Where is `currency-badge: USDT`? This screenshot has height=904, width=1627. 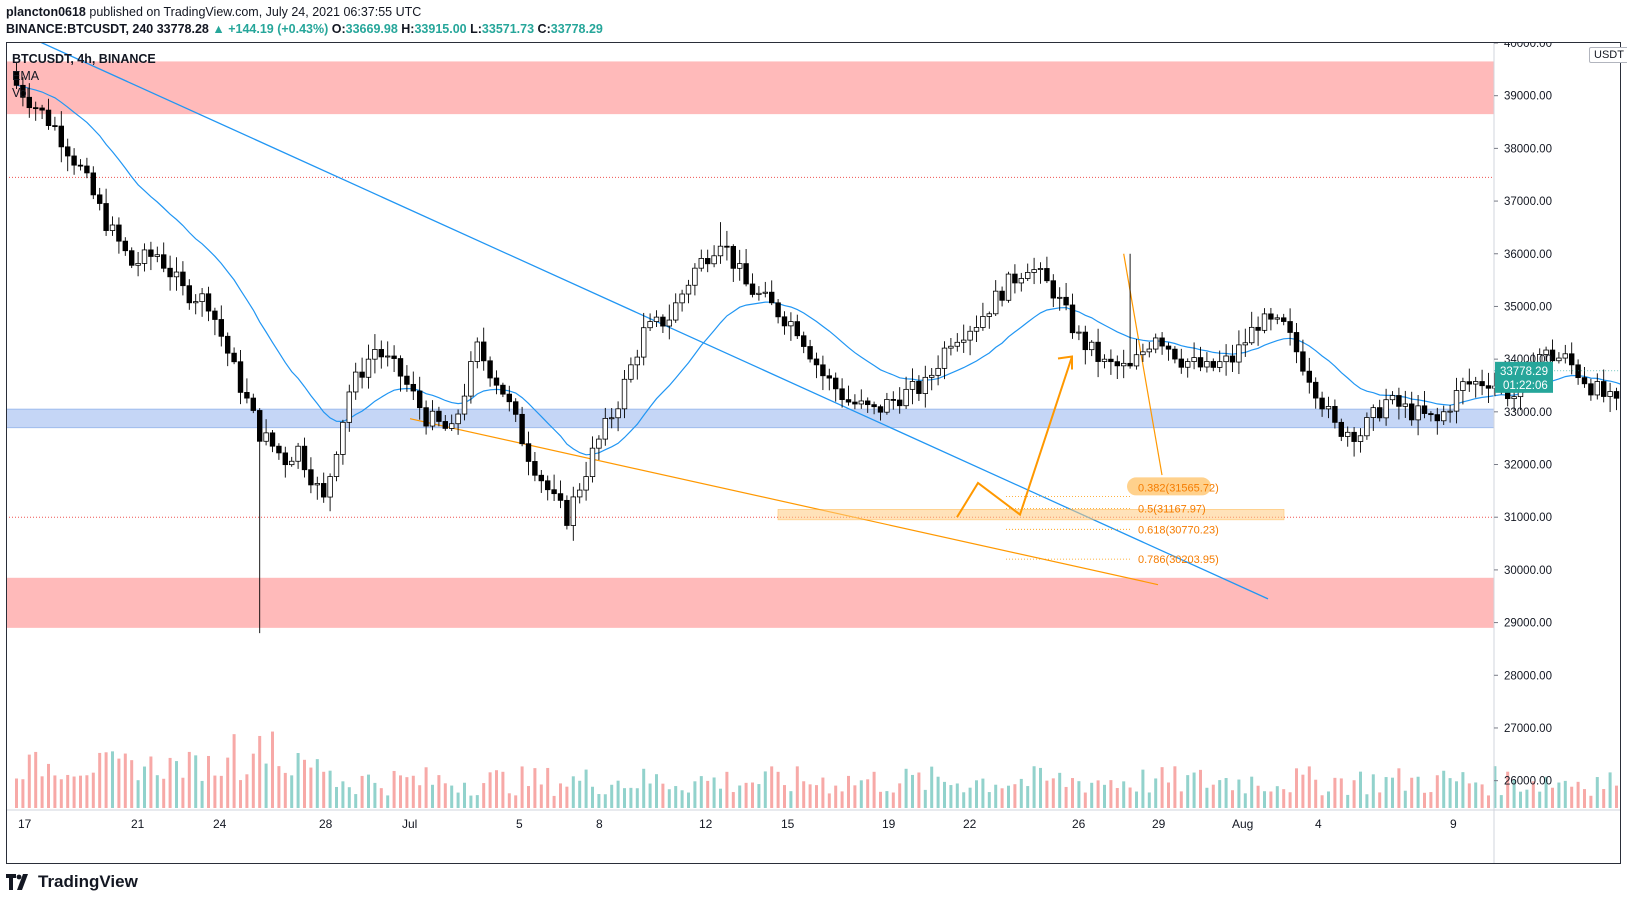 currency-badge: USDT is located at coordinates (1608, 55).